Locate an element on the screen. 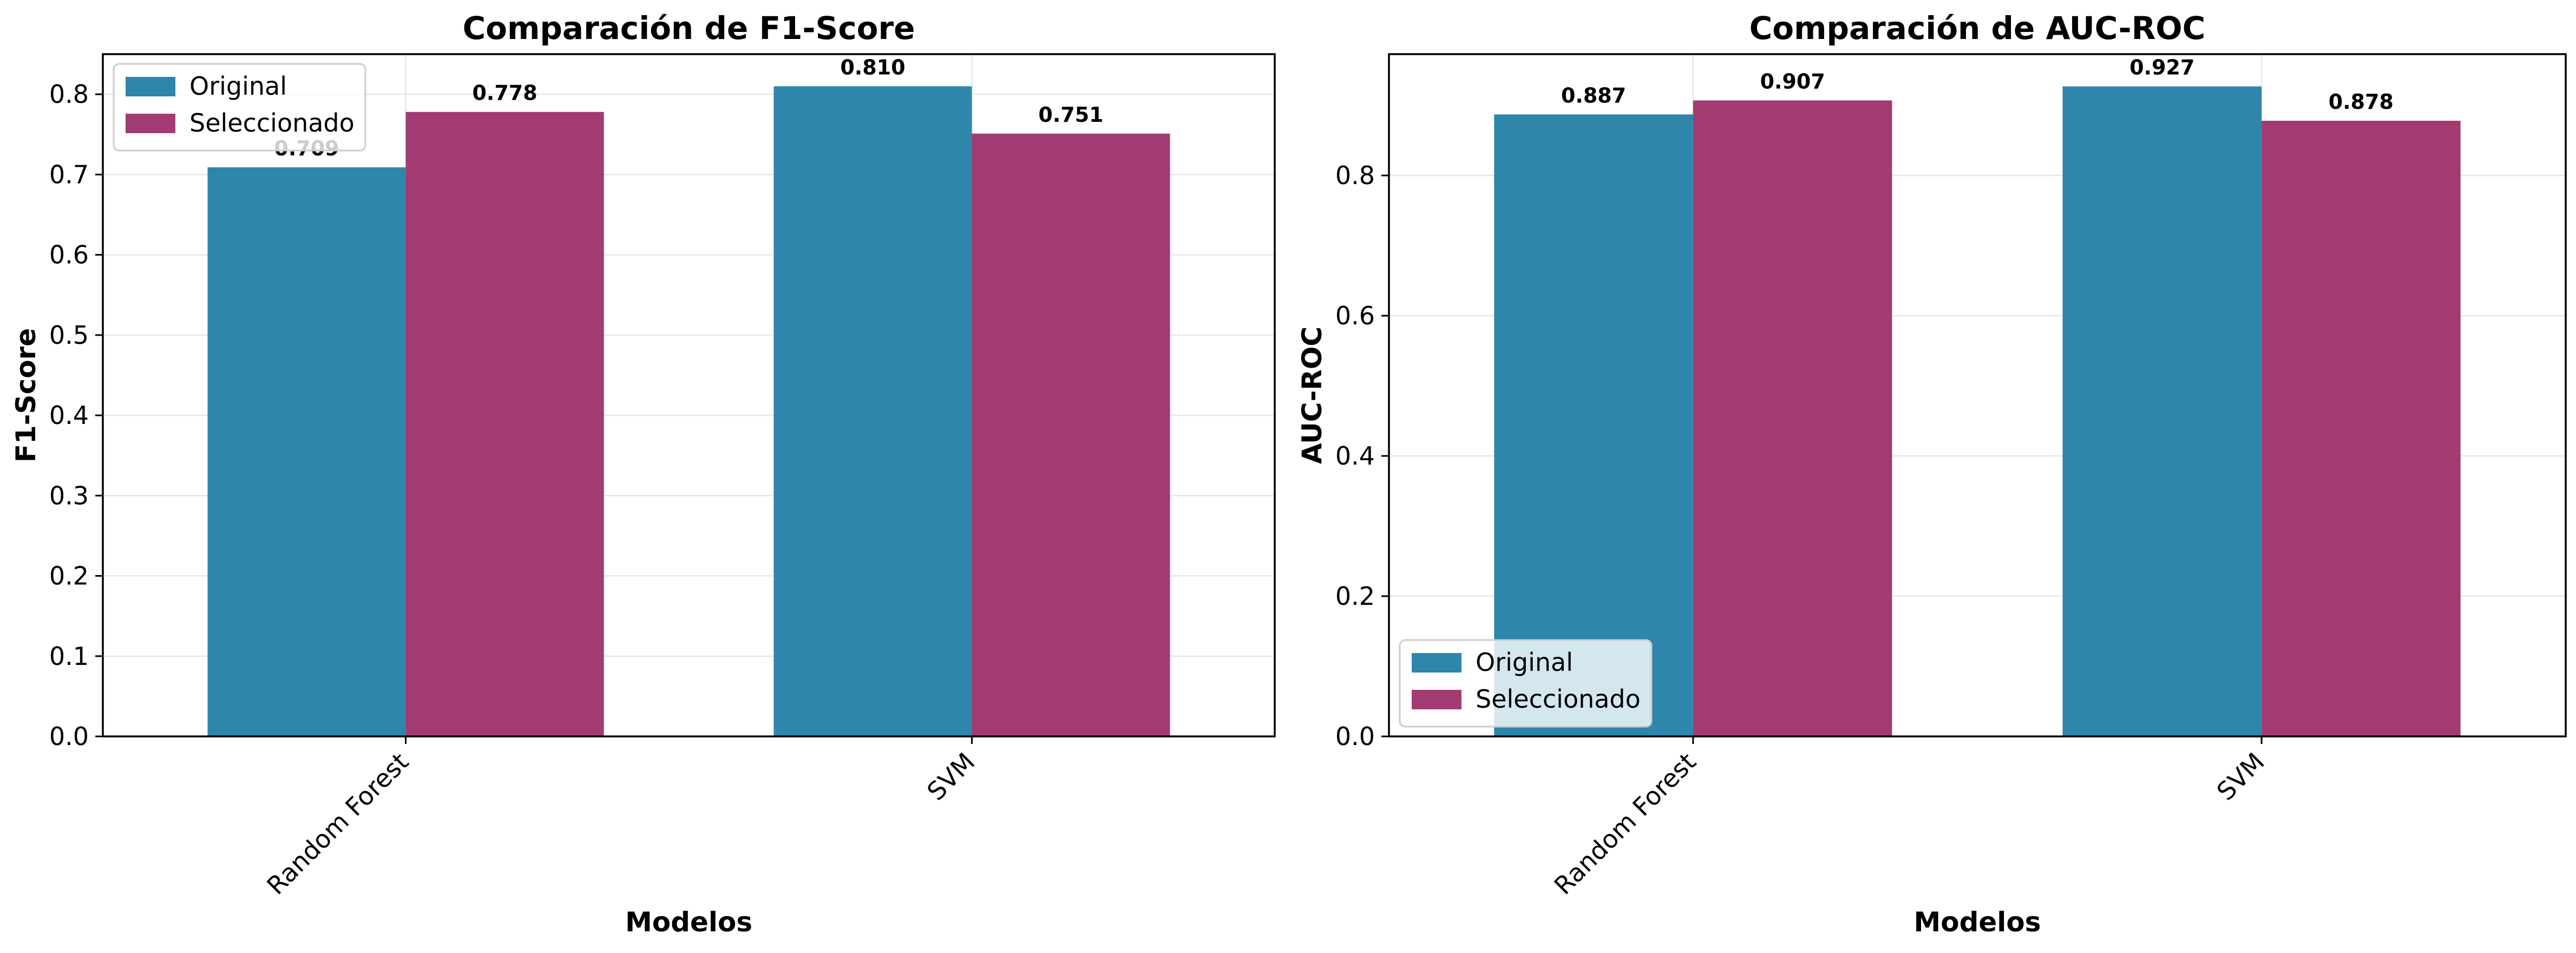 The width and height of the screenshot is (2576, 953). y-tick-label: 0.7 is located at coordinates (69, 174).